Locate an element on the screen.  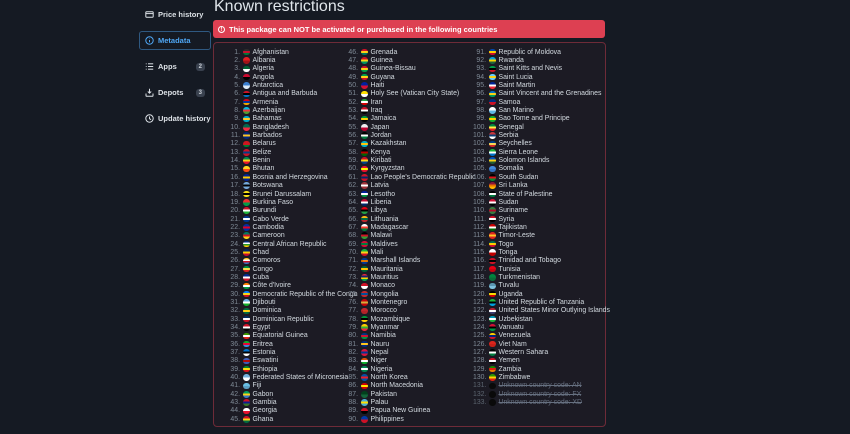
country-name: Unknown country code: XD is located at coordinates (540, 403).